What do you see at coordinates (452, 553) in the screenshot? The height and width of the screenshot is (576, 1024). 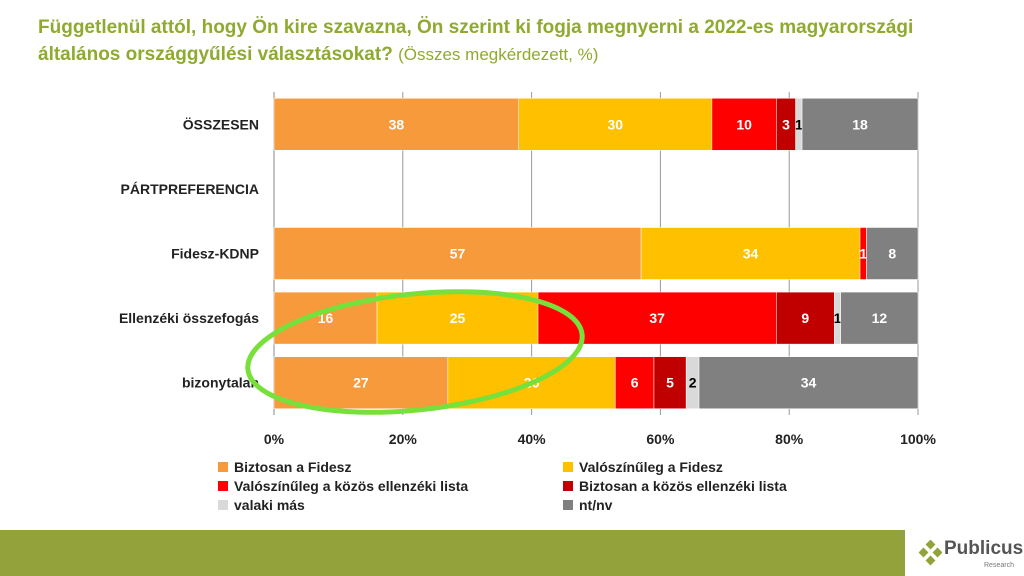 I see `footer-band` at bounding box center [452, 553].